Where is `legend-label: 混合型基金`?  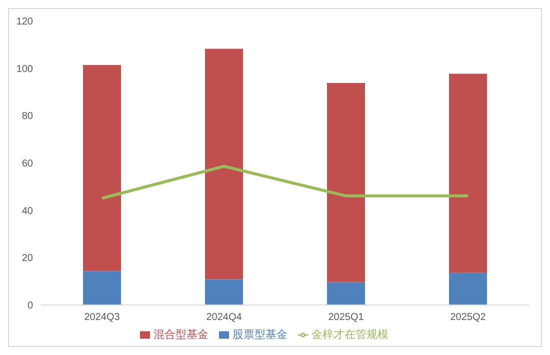 legend-label: 混合型基金 is located at coordinates (181, 335).